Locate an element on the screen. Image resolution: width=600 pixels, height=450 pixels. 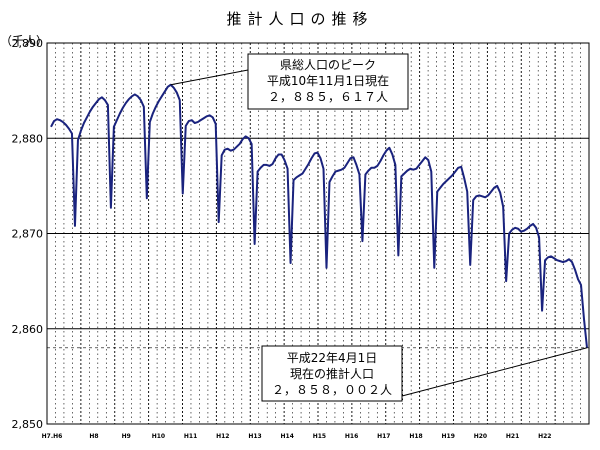
current-annotation-box is located at coordinates (332, 373).